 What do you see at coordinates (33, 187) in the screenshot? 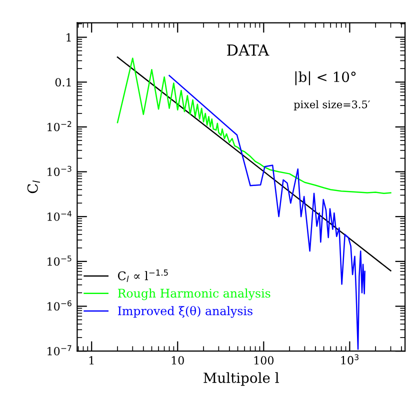
I see `y-axis-title: C$_{l}$` at bounding box center [33, 187].